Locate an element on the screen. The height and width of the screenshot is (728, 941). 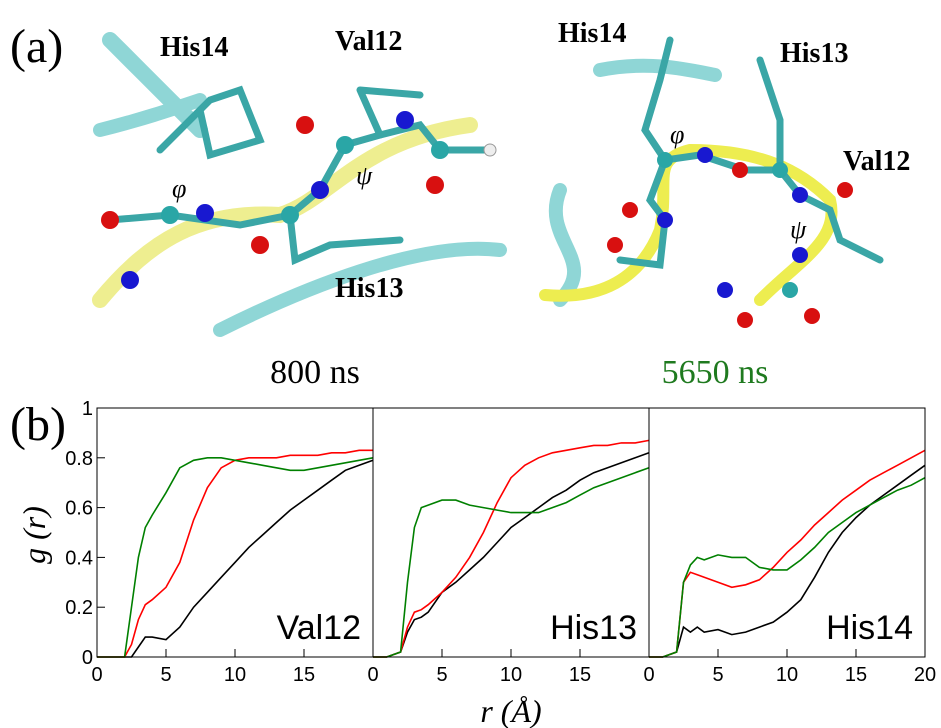
x-axis-label: r (Å) is located at coordinates (510, 710).